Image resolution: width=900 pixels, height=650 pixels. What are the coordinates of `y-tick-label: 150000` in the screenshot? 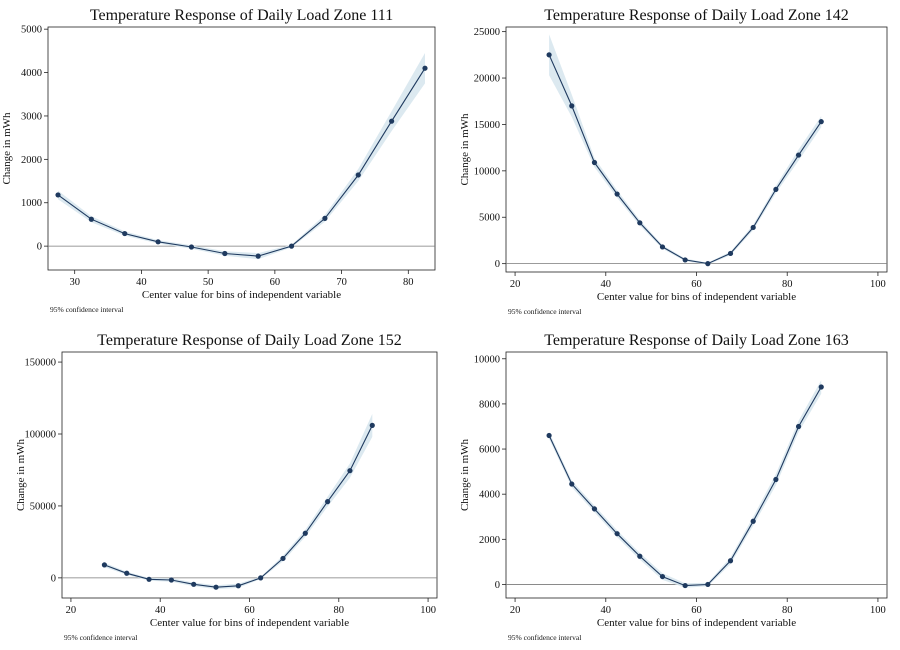 It's located at (41, 363).